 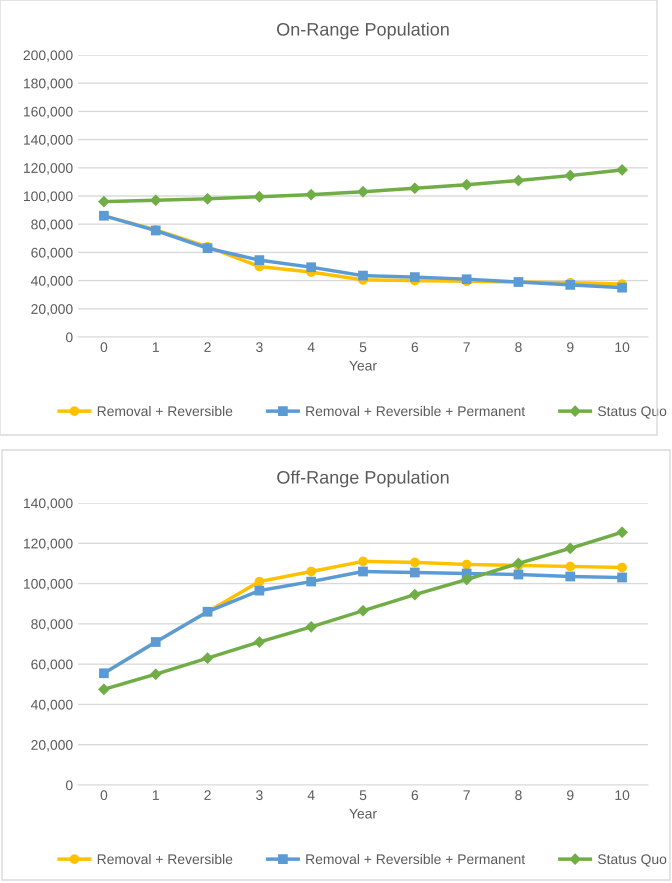 What do you see at coordinates (48, 112) in the screenshot?
I see `y-tick-label: 160,000` at bounding box center [48, 112].